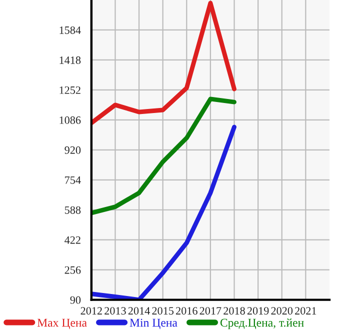 The width and height of the screenshot is (345, 335). Describe the element at coordinates (70, 120) in the screenshot. I see `y-tick-label: 1086` at that location.